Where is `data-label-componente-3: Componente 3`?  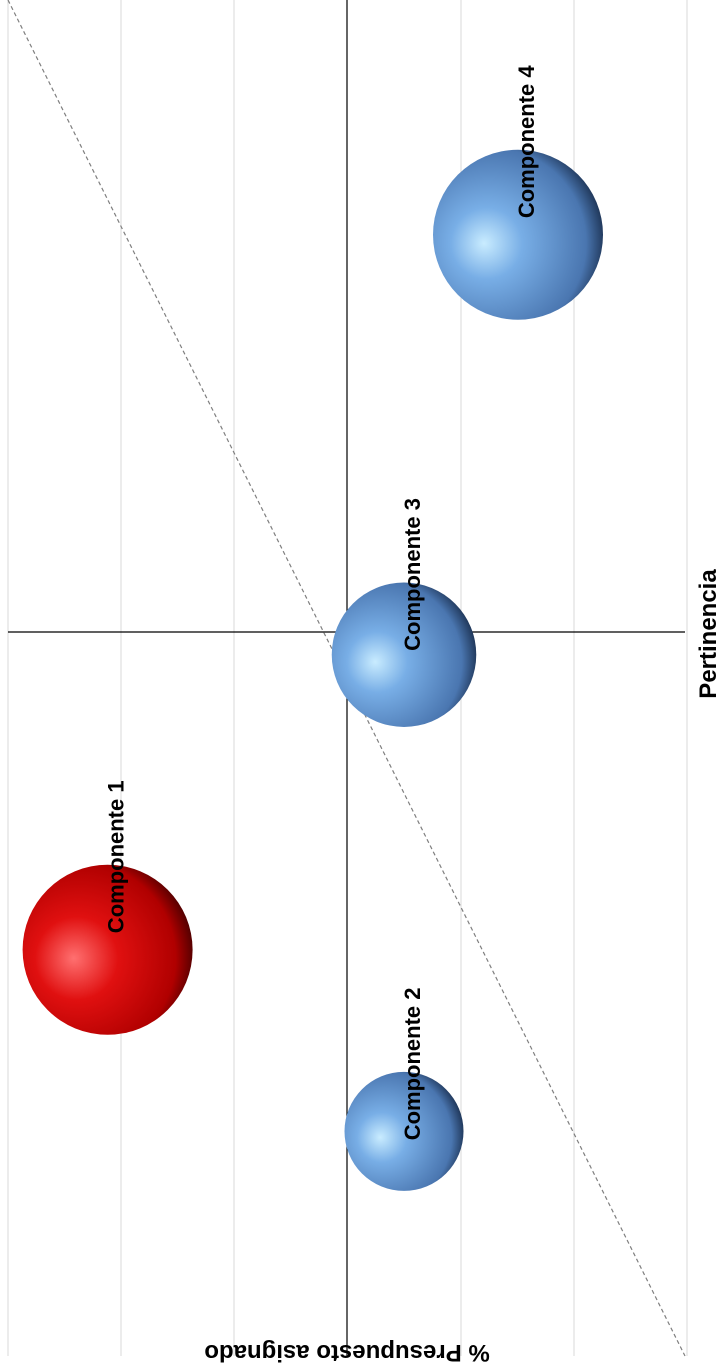 data-label-componente-3: Componente 3 is located at coordinates (412, 574).